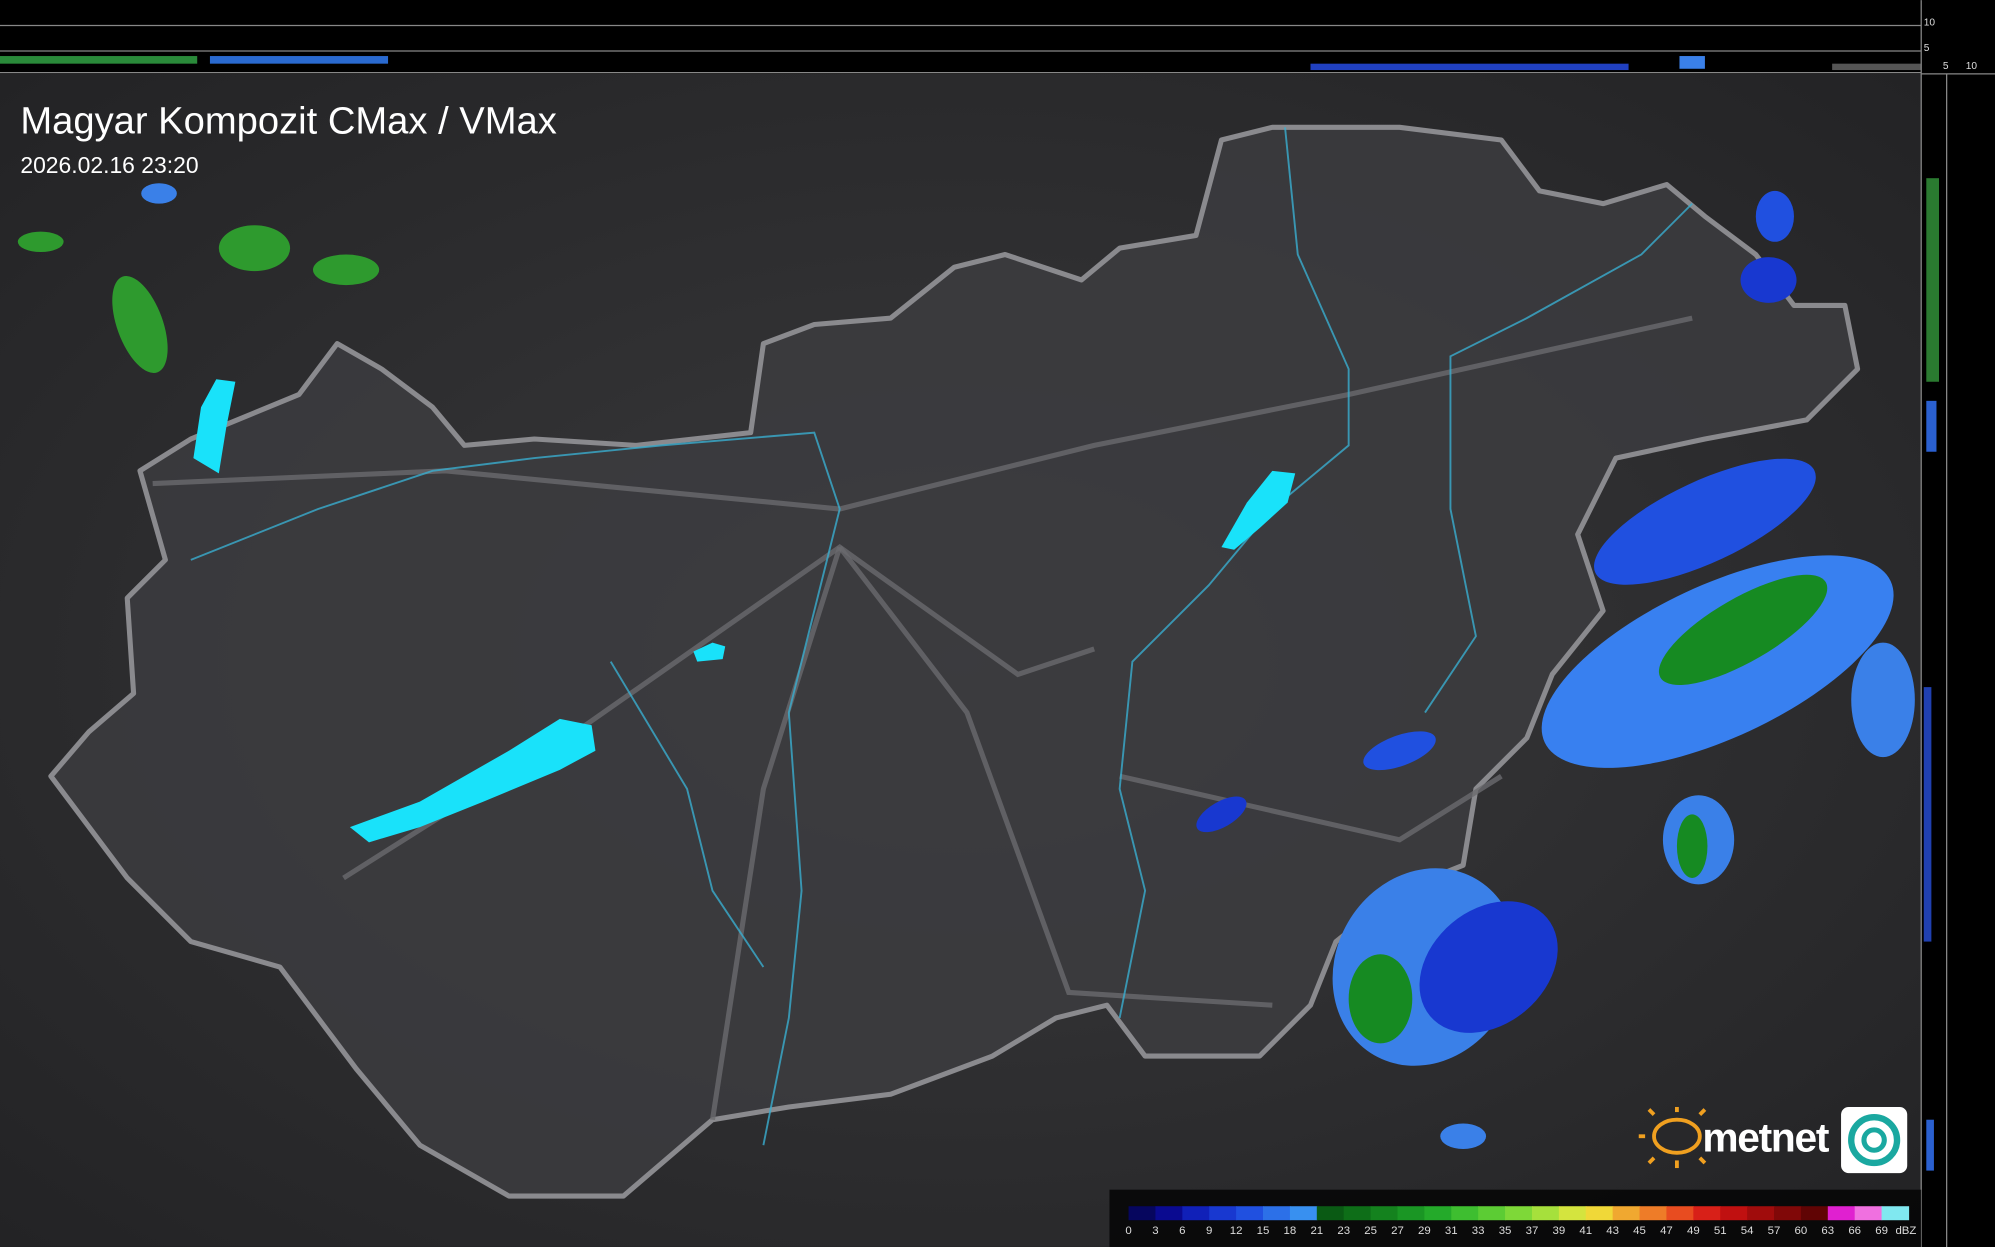 This screenshot has height=1247, width=1995. Describe the element at coordinates (1585, 1231) in the screenshot. I see `legend-label: 41` at that location.